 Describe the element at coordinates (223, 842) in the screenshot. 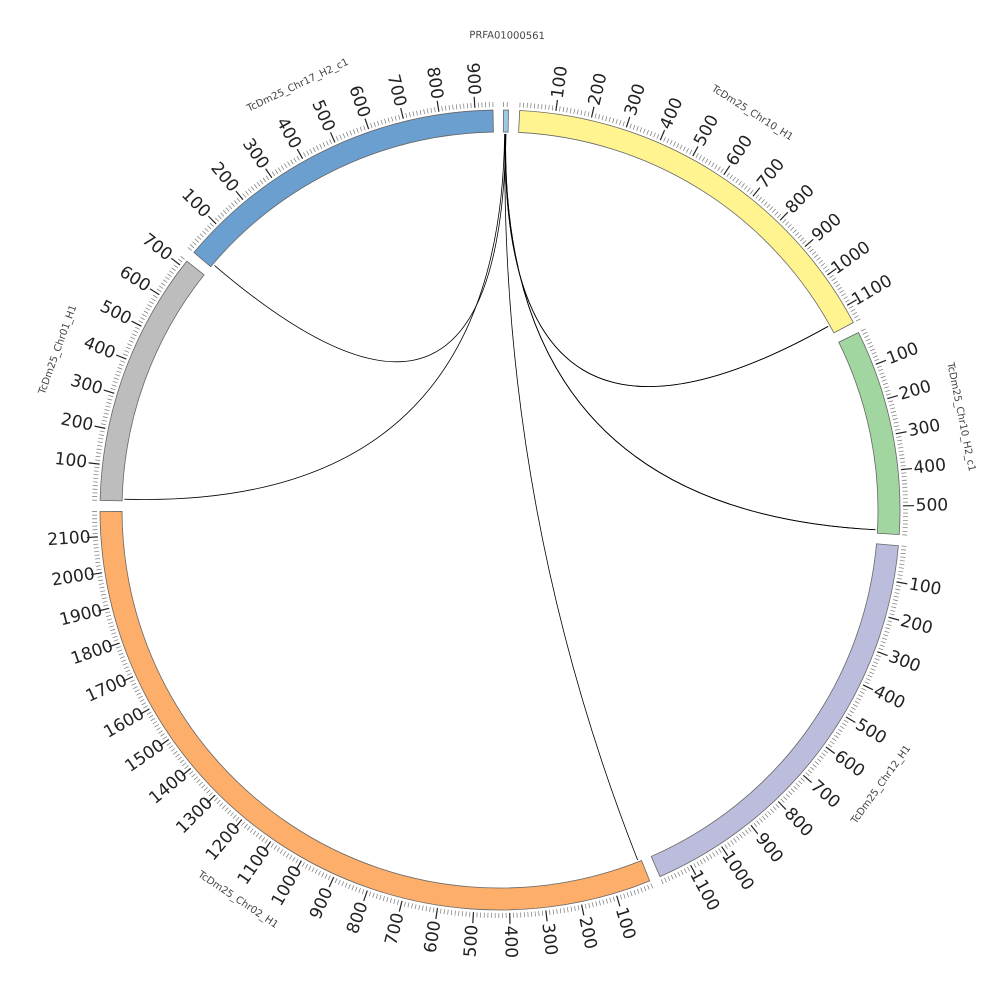

I see `tick-label: 1200` at that location.